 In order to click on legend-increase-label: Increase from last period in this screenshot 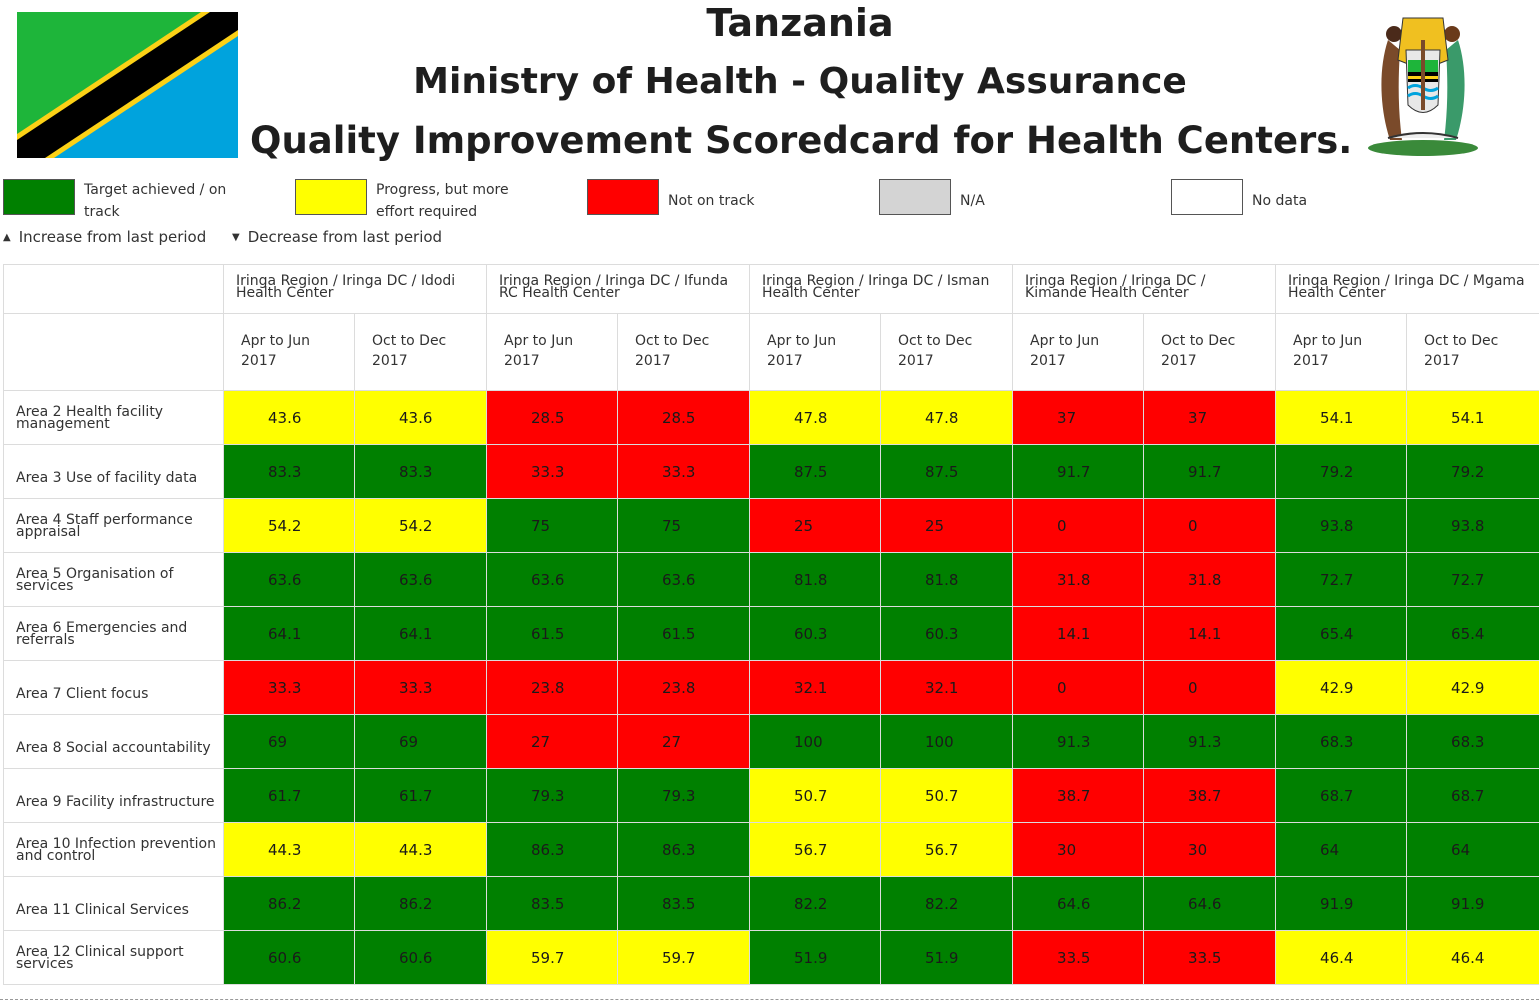, I will do `click(112, 237)`.